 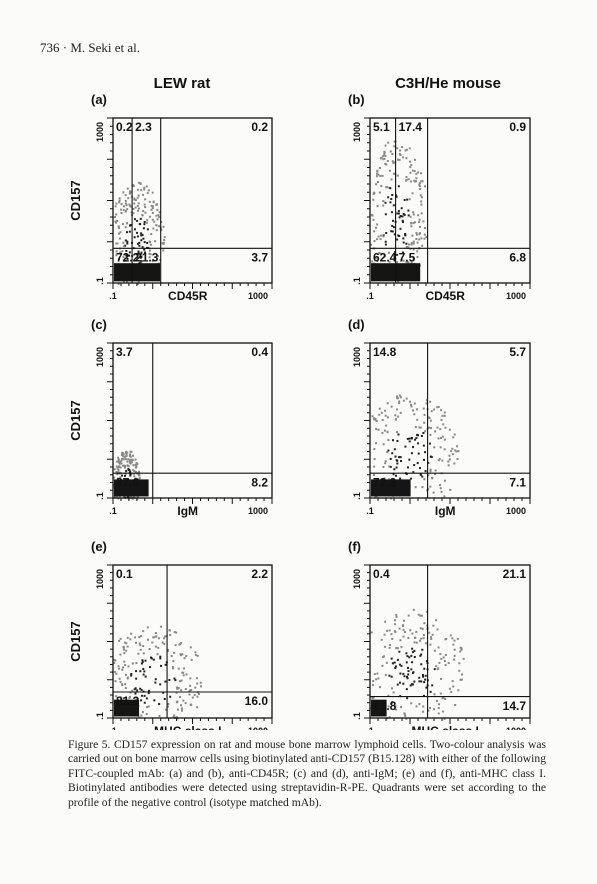 I want to click on page-number: 736, so click(x=50, y=47).